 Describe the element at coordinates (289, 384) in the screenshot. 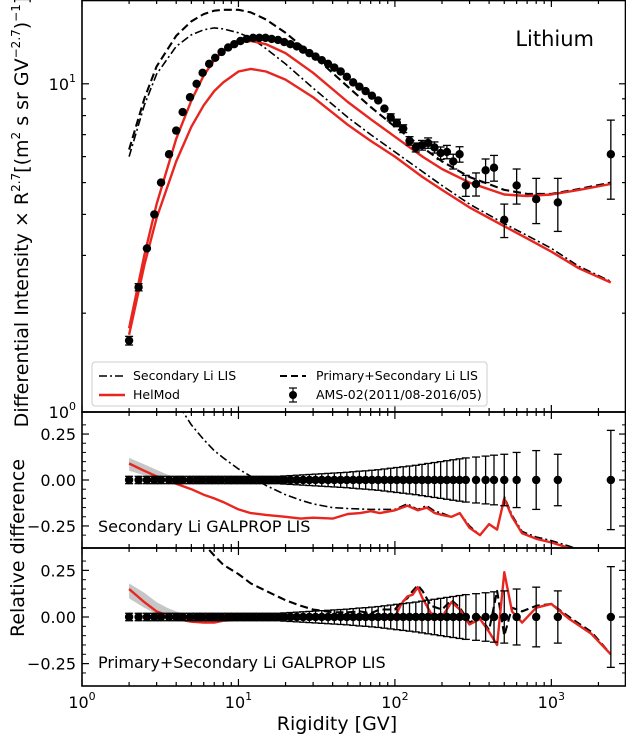

I see `legend-frame` at that location.